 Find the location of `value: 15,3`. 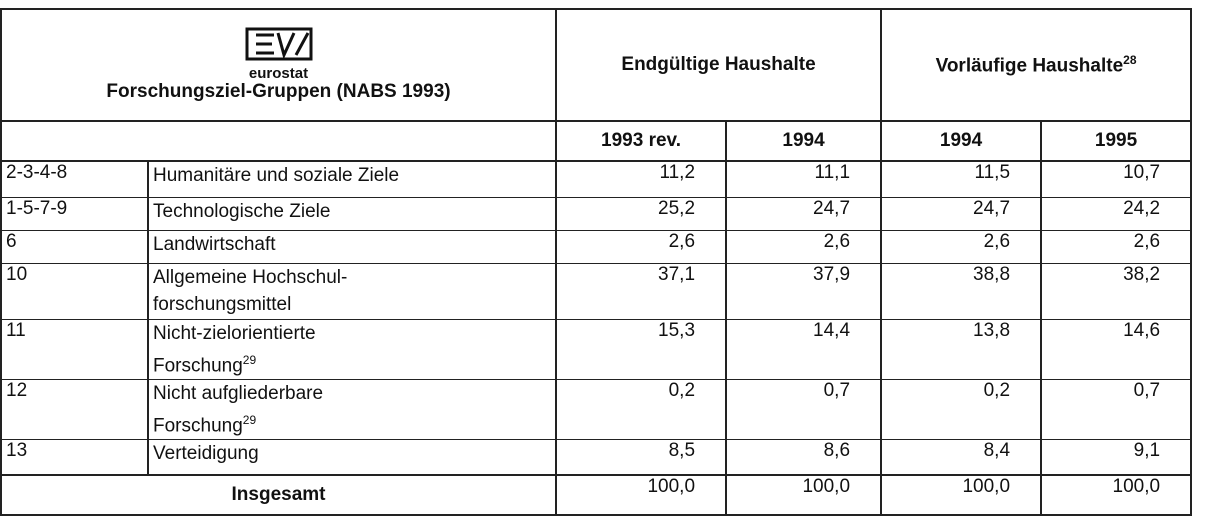

value: 15,3 is located at coordinates (641, 349).